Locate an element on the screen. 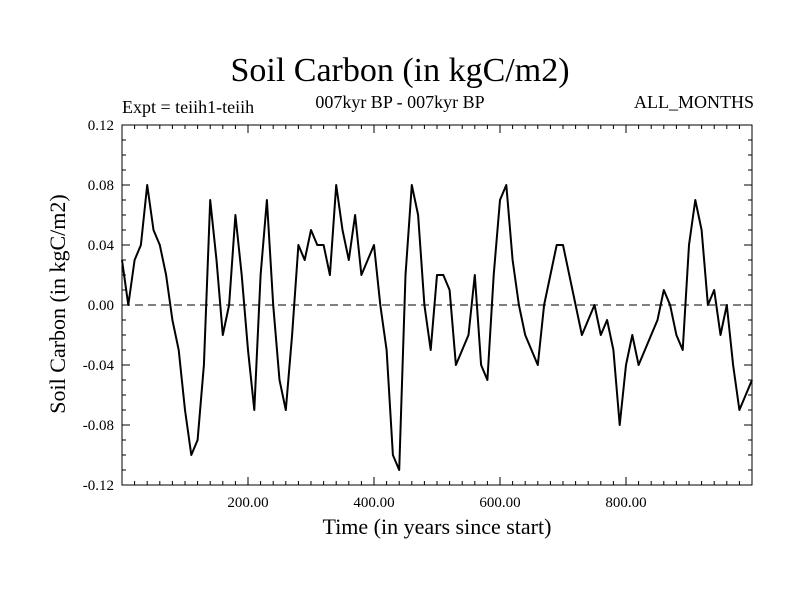  y-tick-label: -0.12 is located at coordinates (98, 486).